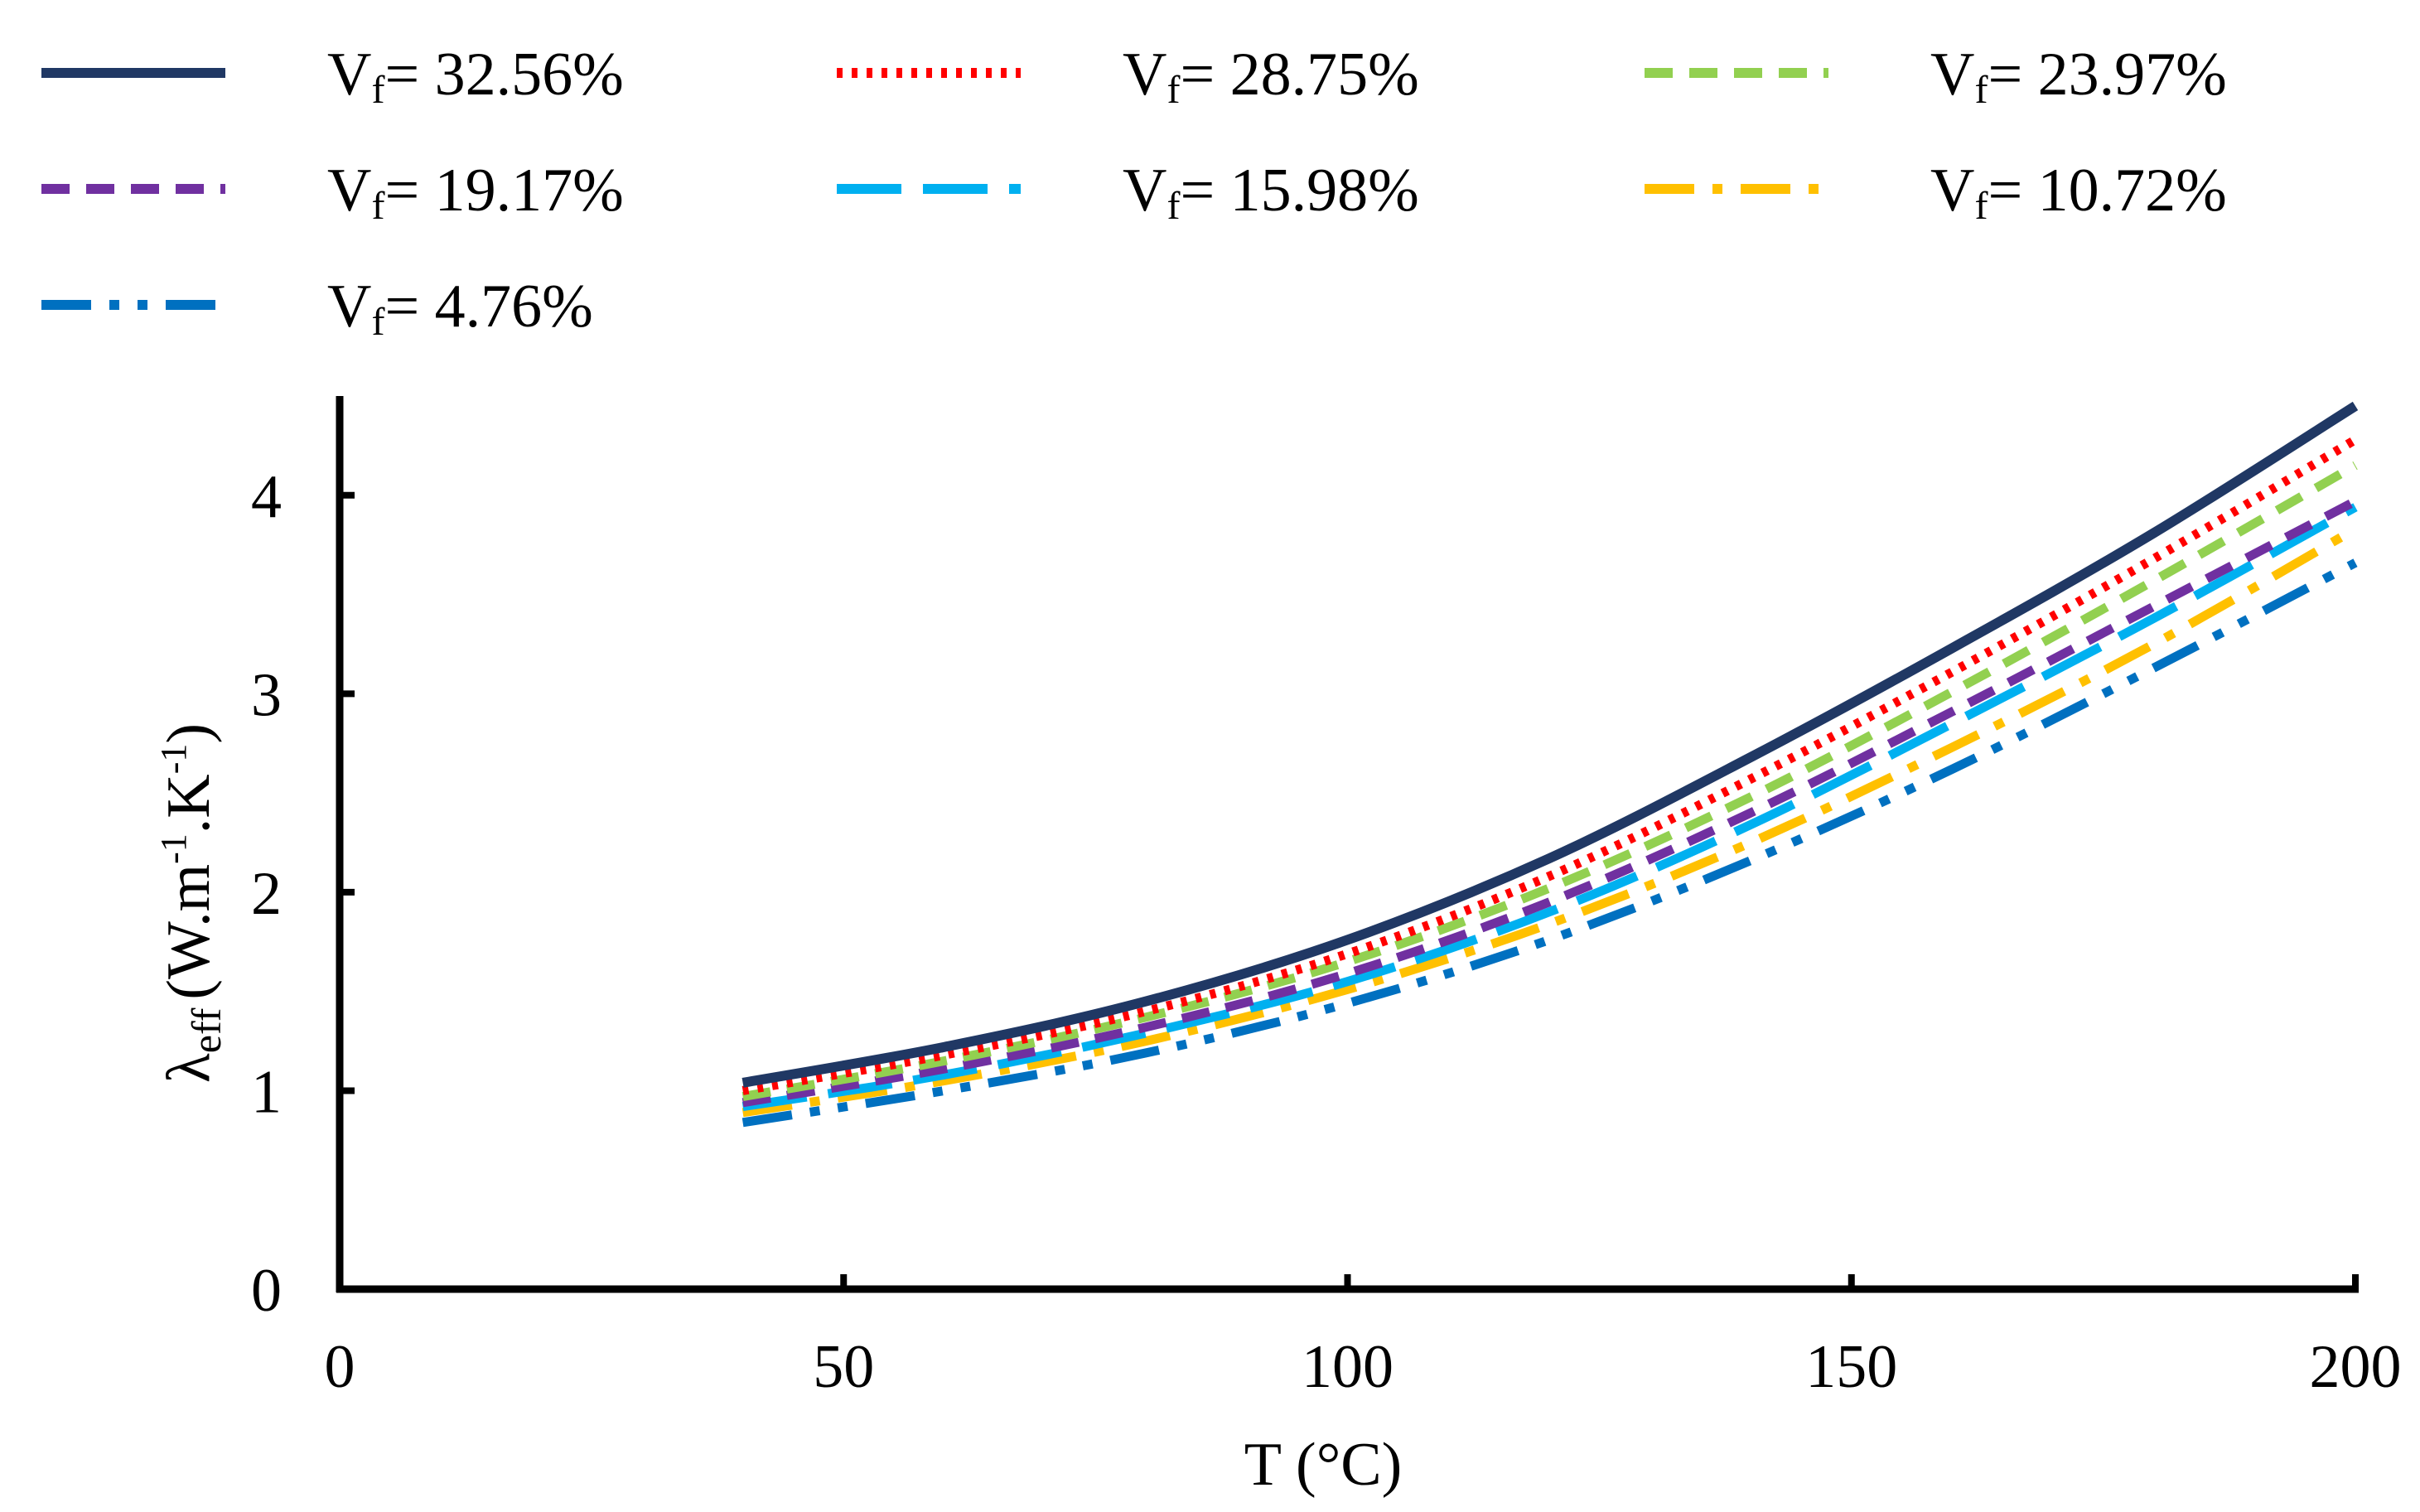  I want to click on legend-item-s4: Vf= 19.17%, so click(332, 192).